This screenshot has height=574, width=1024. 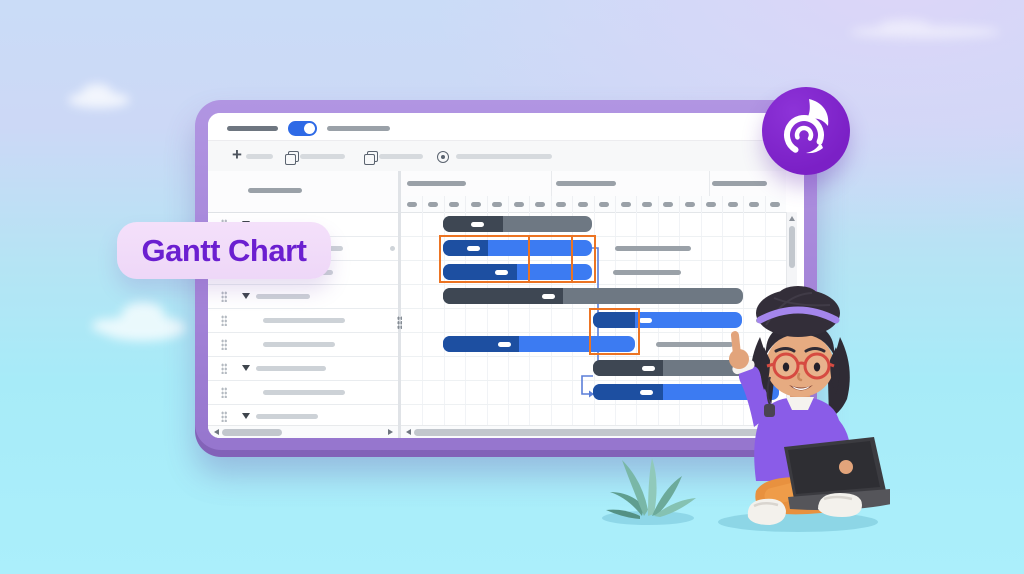 I want to click on timeline-tier2, so click(x=593, y=204).